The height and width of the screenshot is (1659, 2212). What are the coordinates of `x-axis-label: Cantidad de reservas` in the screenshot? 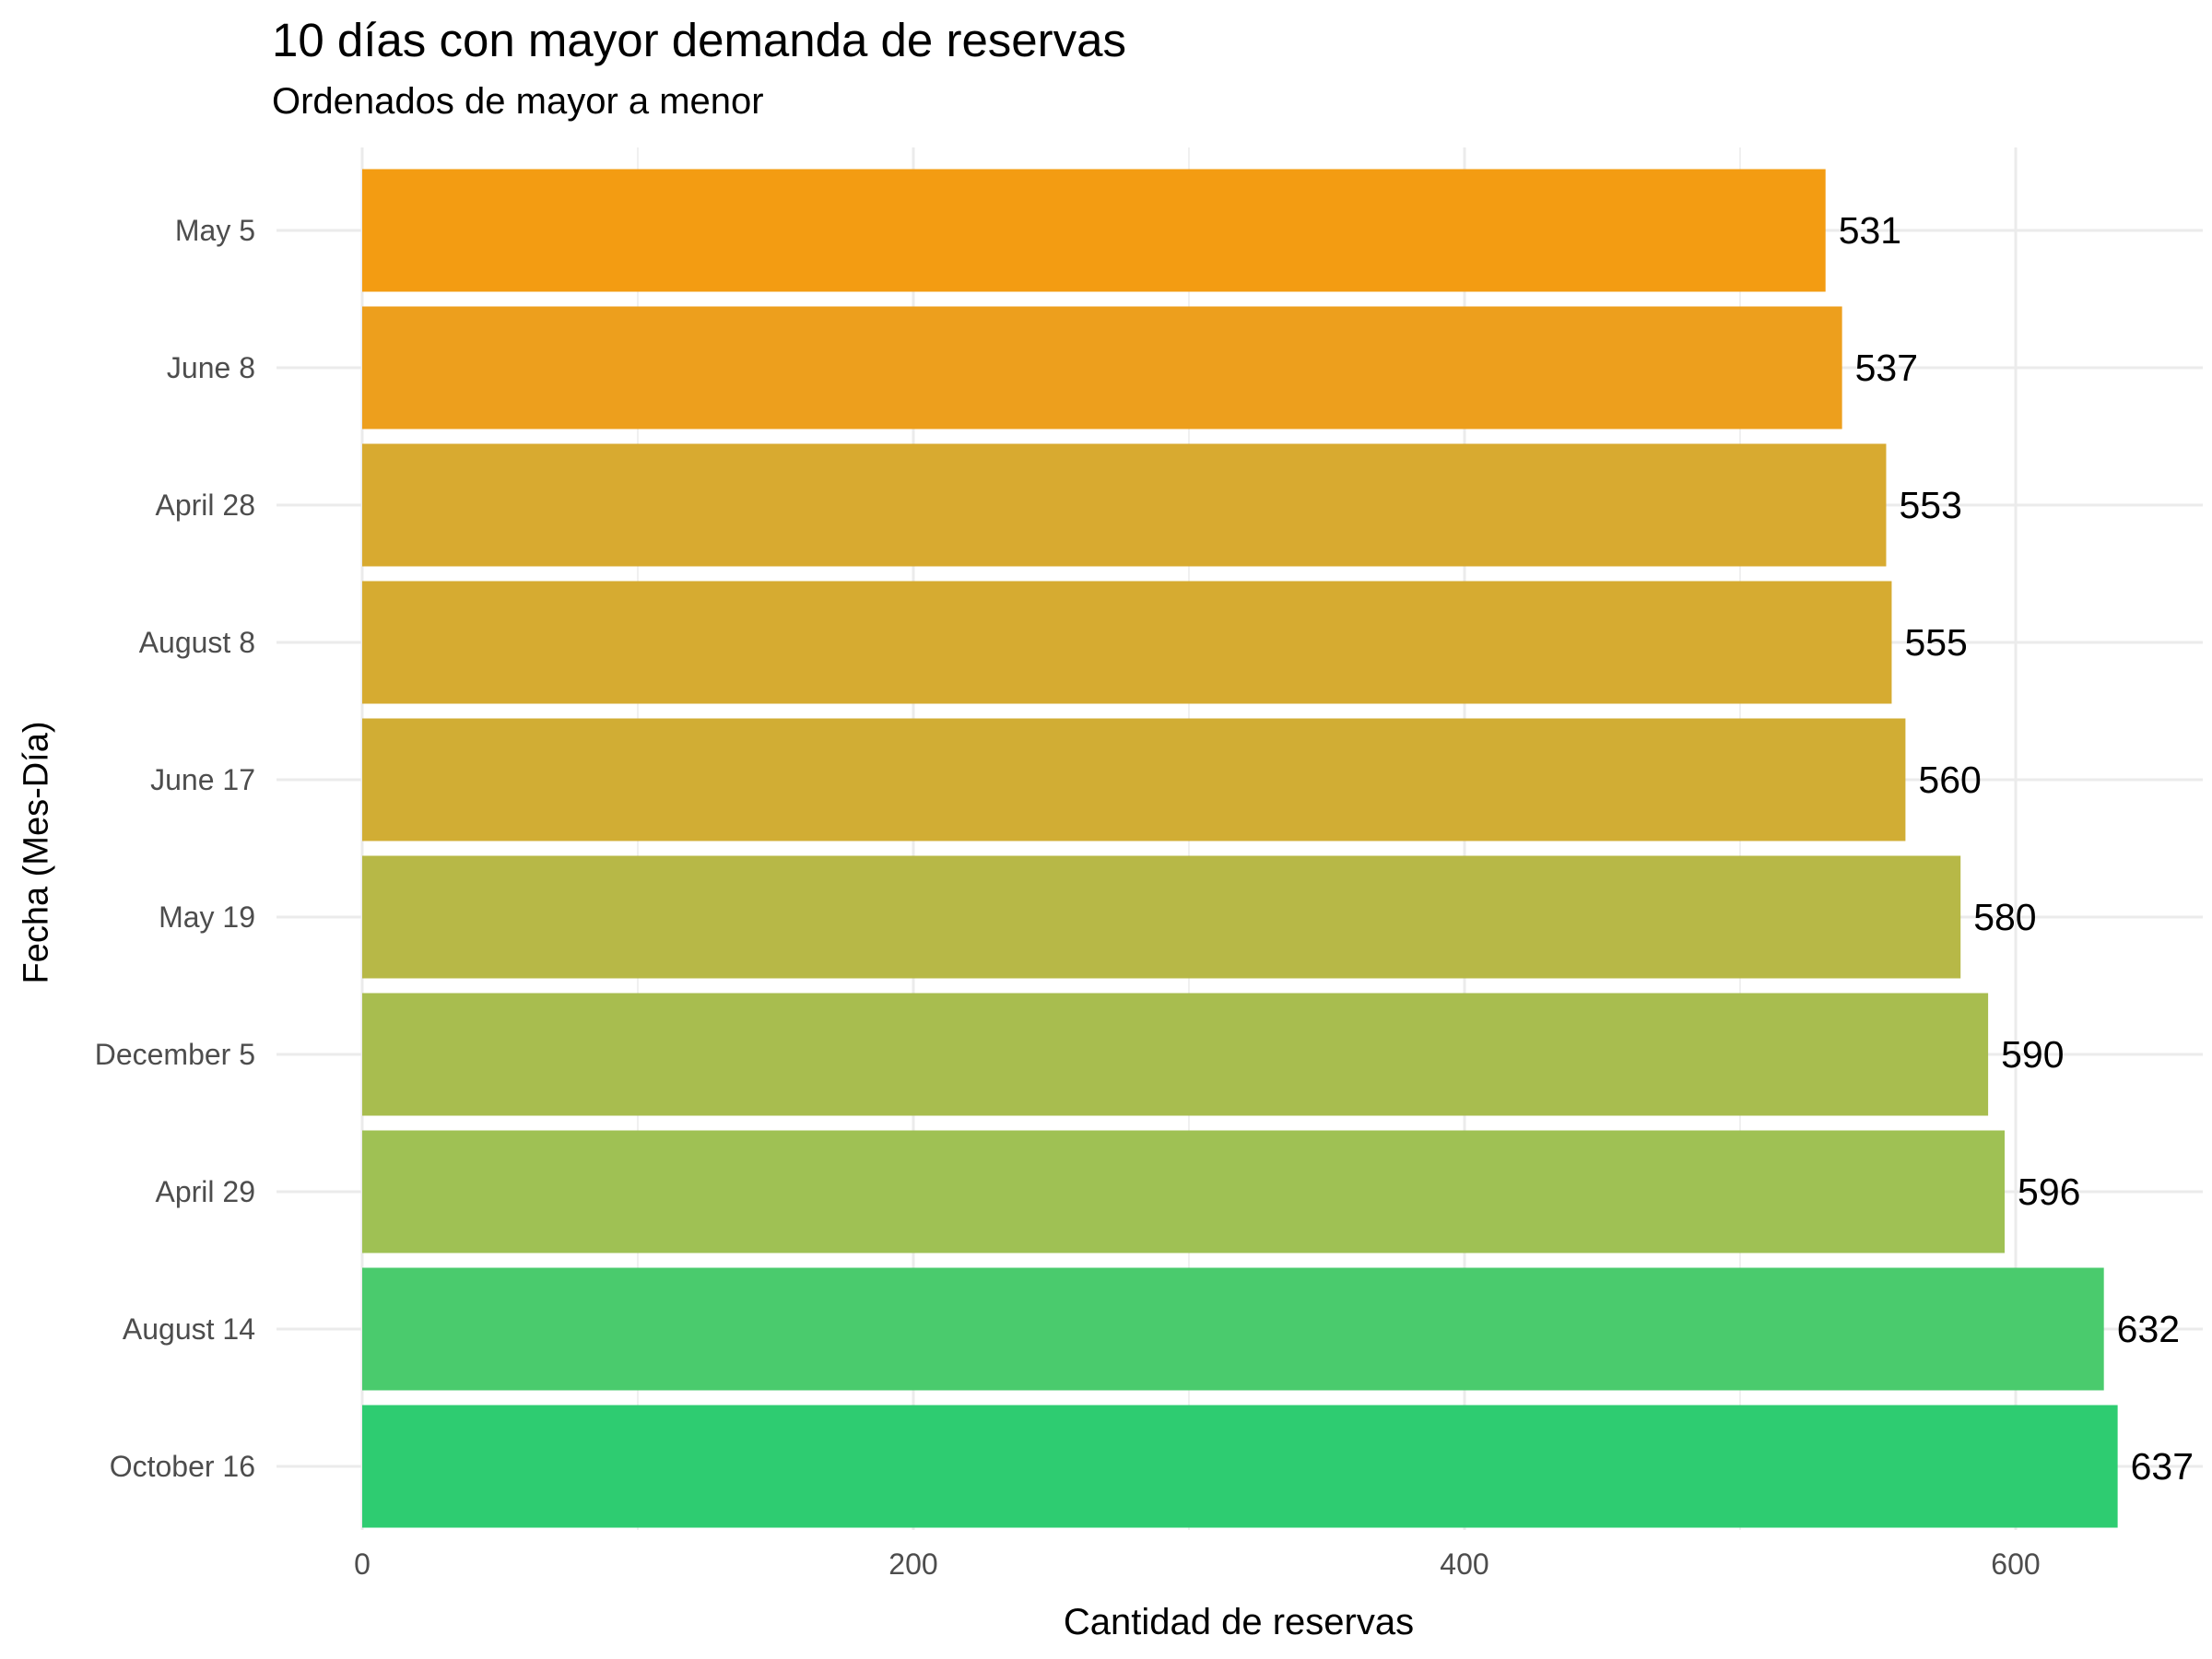 It's located at (1239, 1622).